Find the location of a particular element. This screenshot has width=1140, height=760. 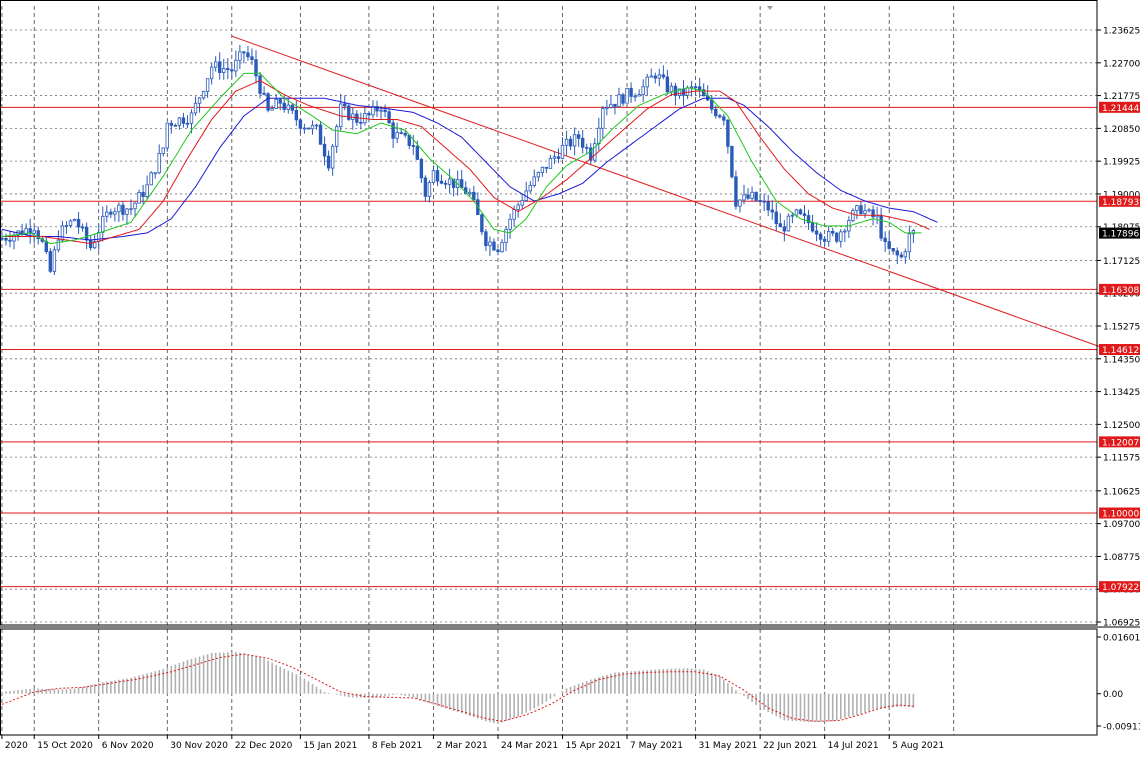

y-tick-label: 1.19925 is located at coordinates (1121, 163).